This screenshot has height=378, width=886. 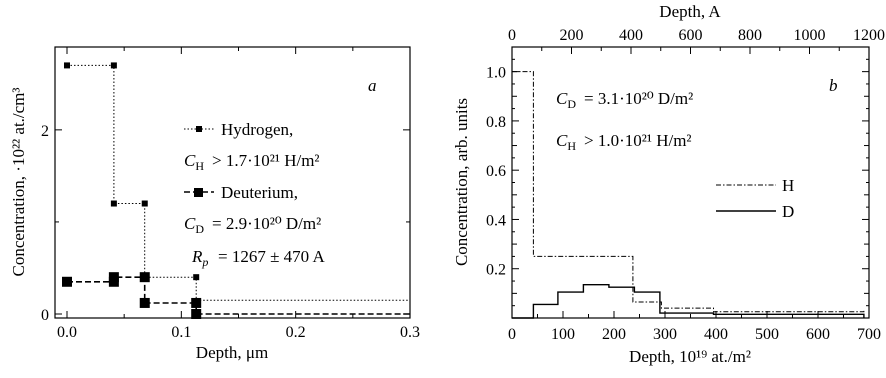 What do you see at coordinates (512, 334) in the screenshot?
I see `panel-b-xtick-label: 0` at bounding box center [512, 334].